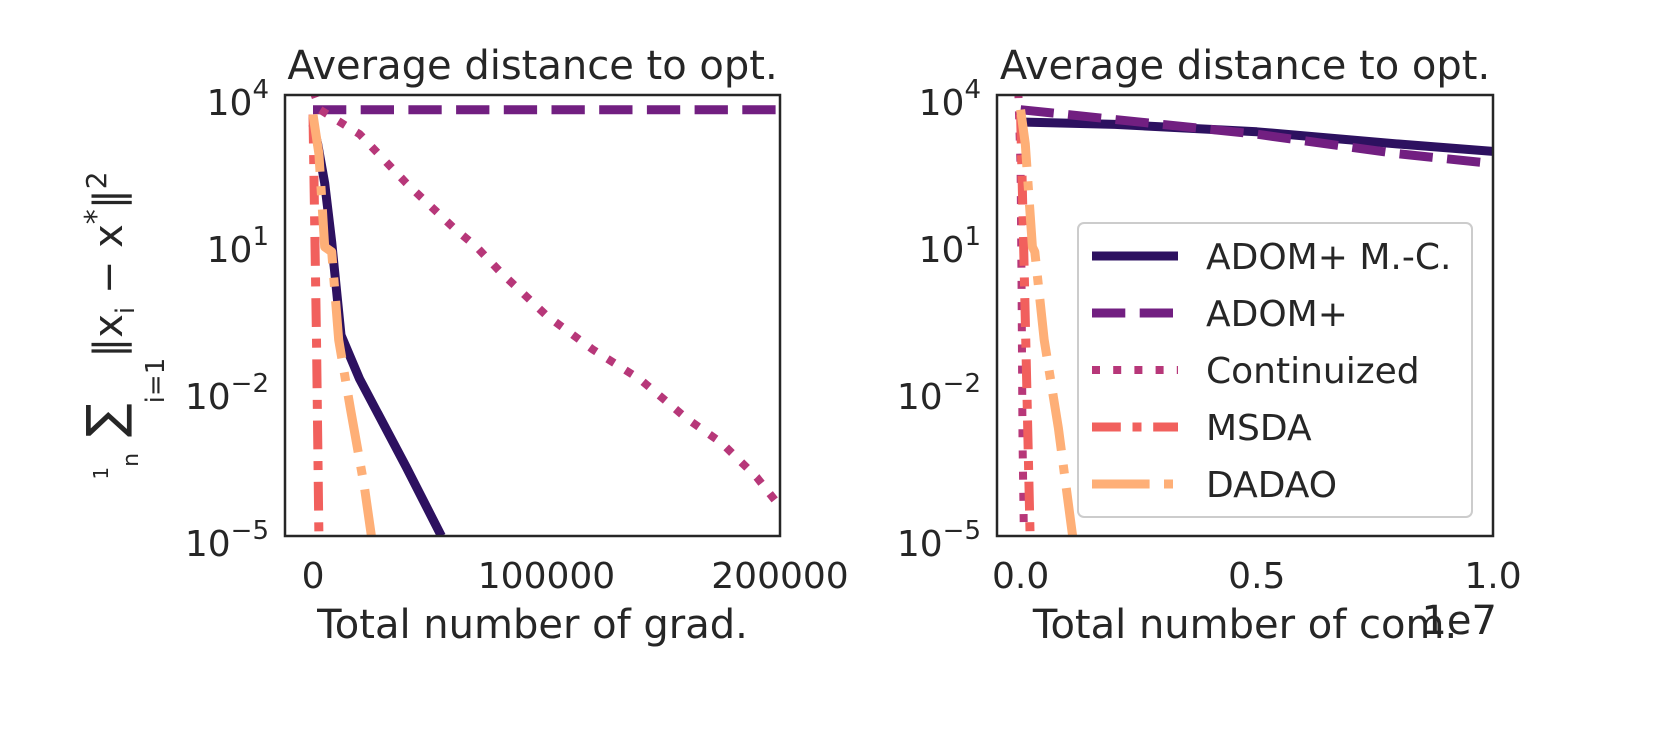 This screenshot has height=738, width=1661. What do you see at coordinates (1313, 371) in the screenshot?
I see `legend-label: Continuized` at bounding box center [1313, 371].